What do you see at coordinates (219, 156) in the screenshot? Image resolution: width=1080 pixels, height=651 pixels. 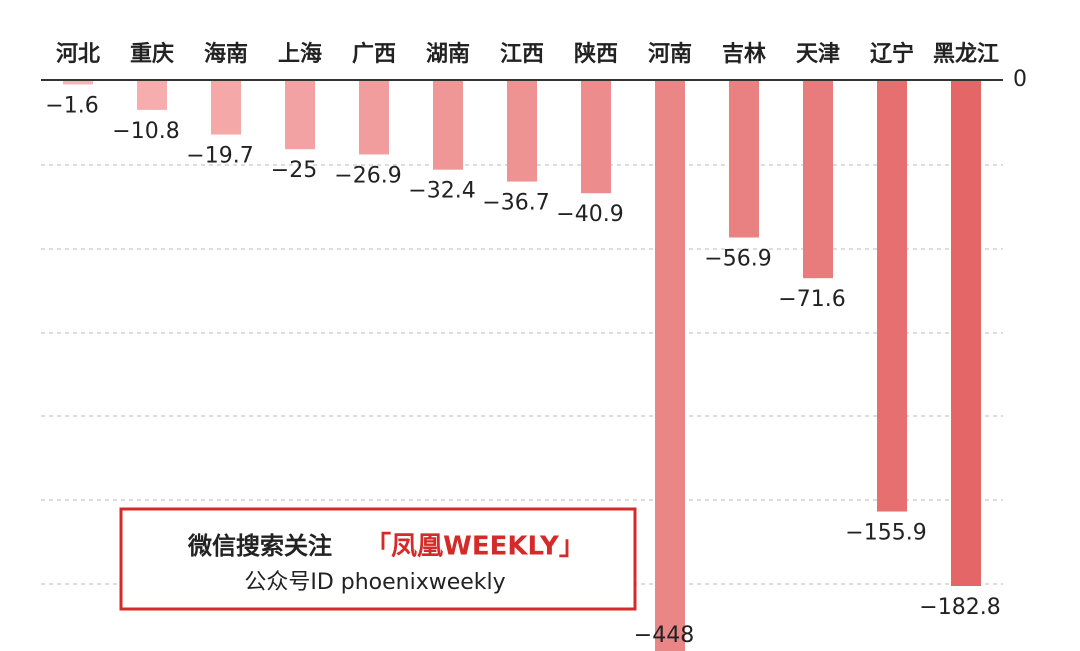 I see `value-label: −19.7` at bounding box center [219, 156].